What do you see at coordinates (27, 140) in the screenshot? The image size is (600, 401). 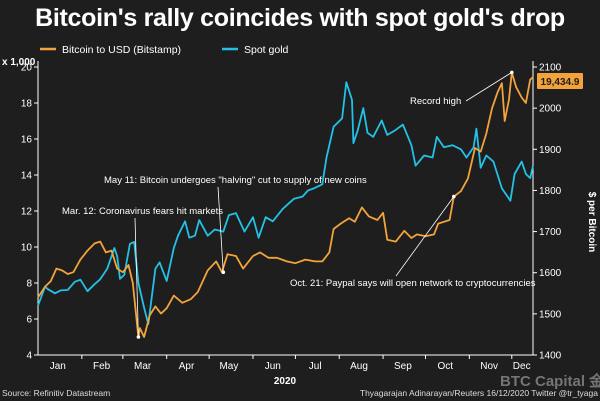 I see `y-left-tick-label: 16` at bounding box center [27, 140].